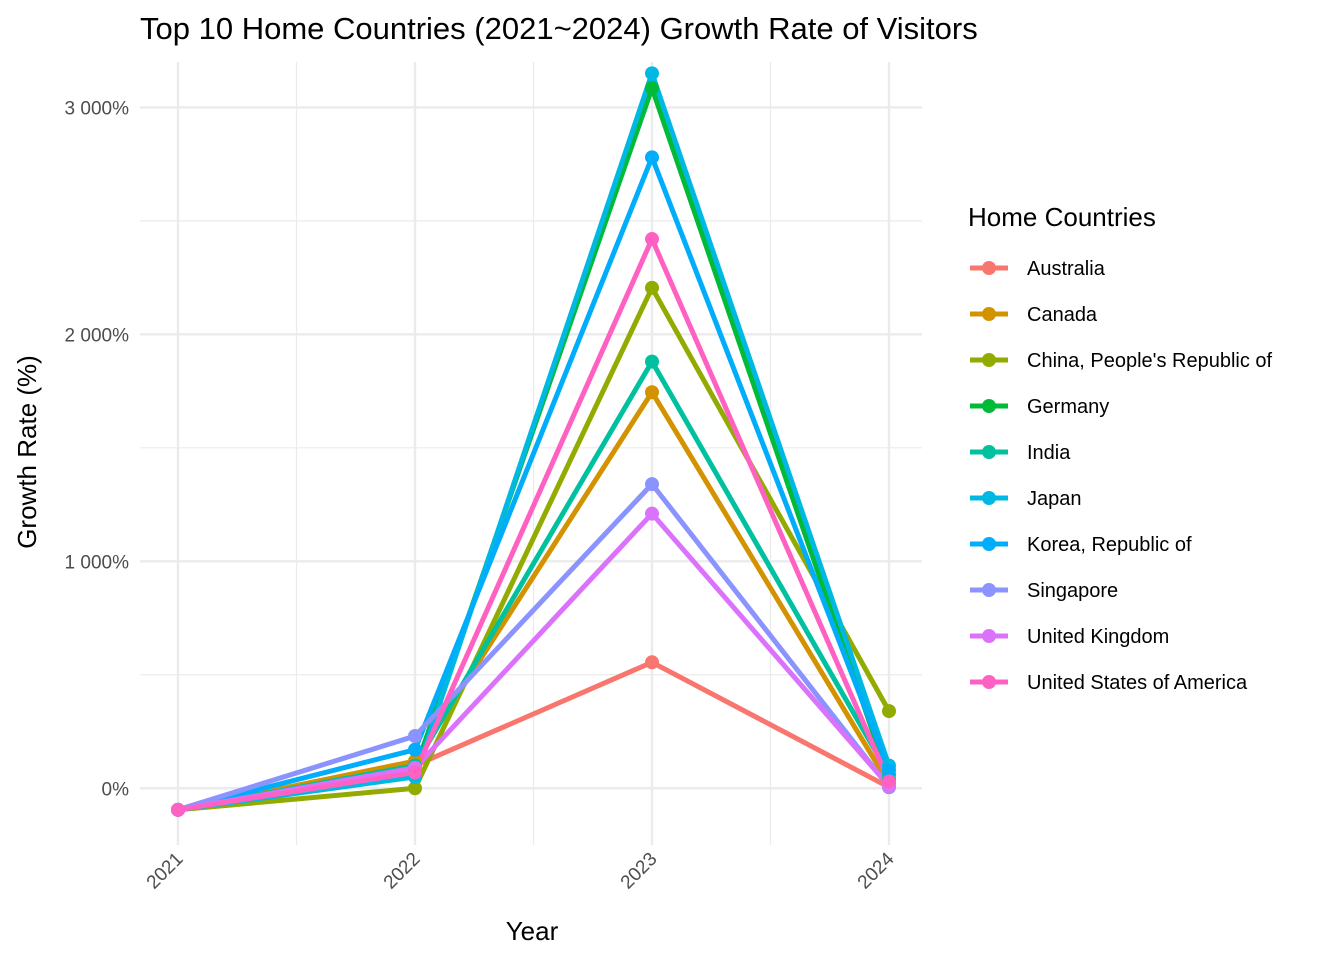 Image resolution: width=1344 pixels, height=960 pixels. What do you see at coordinates (1072, 591) in the screenshot?
I see `legend-label-singapore: Singapore` at bounding box center [1072, 591].